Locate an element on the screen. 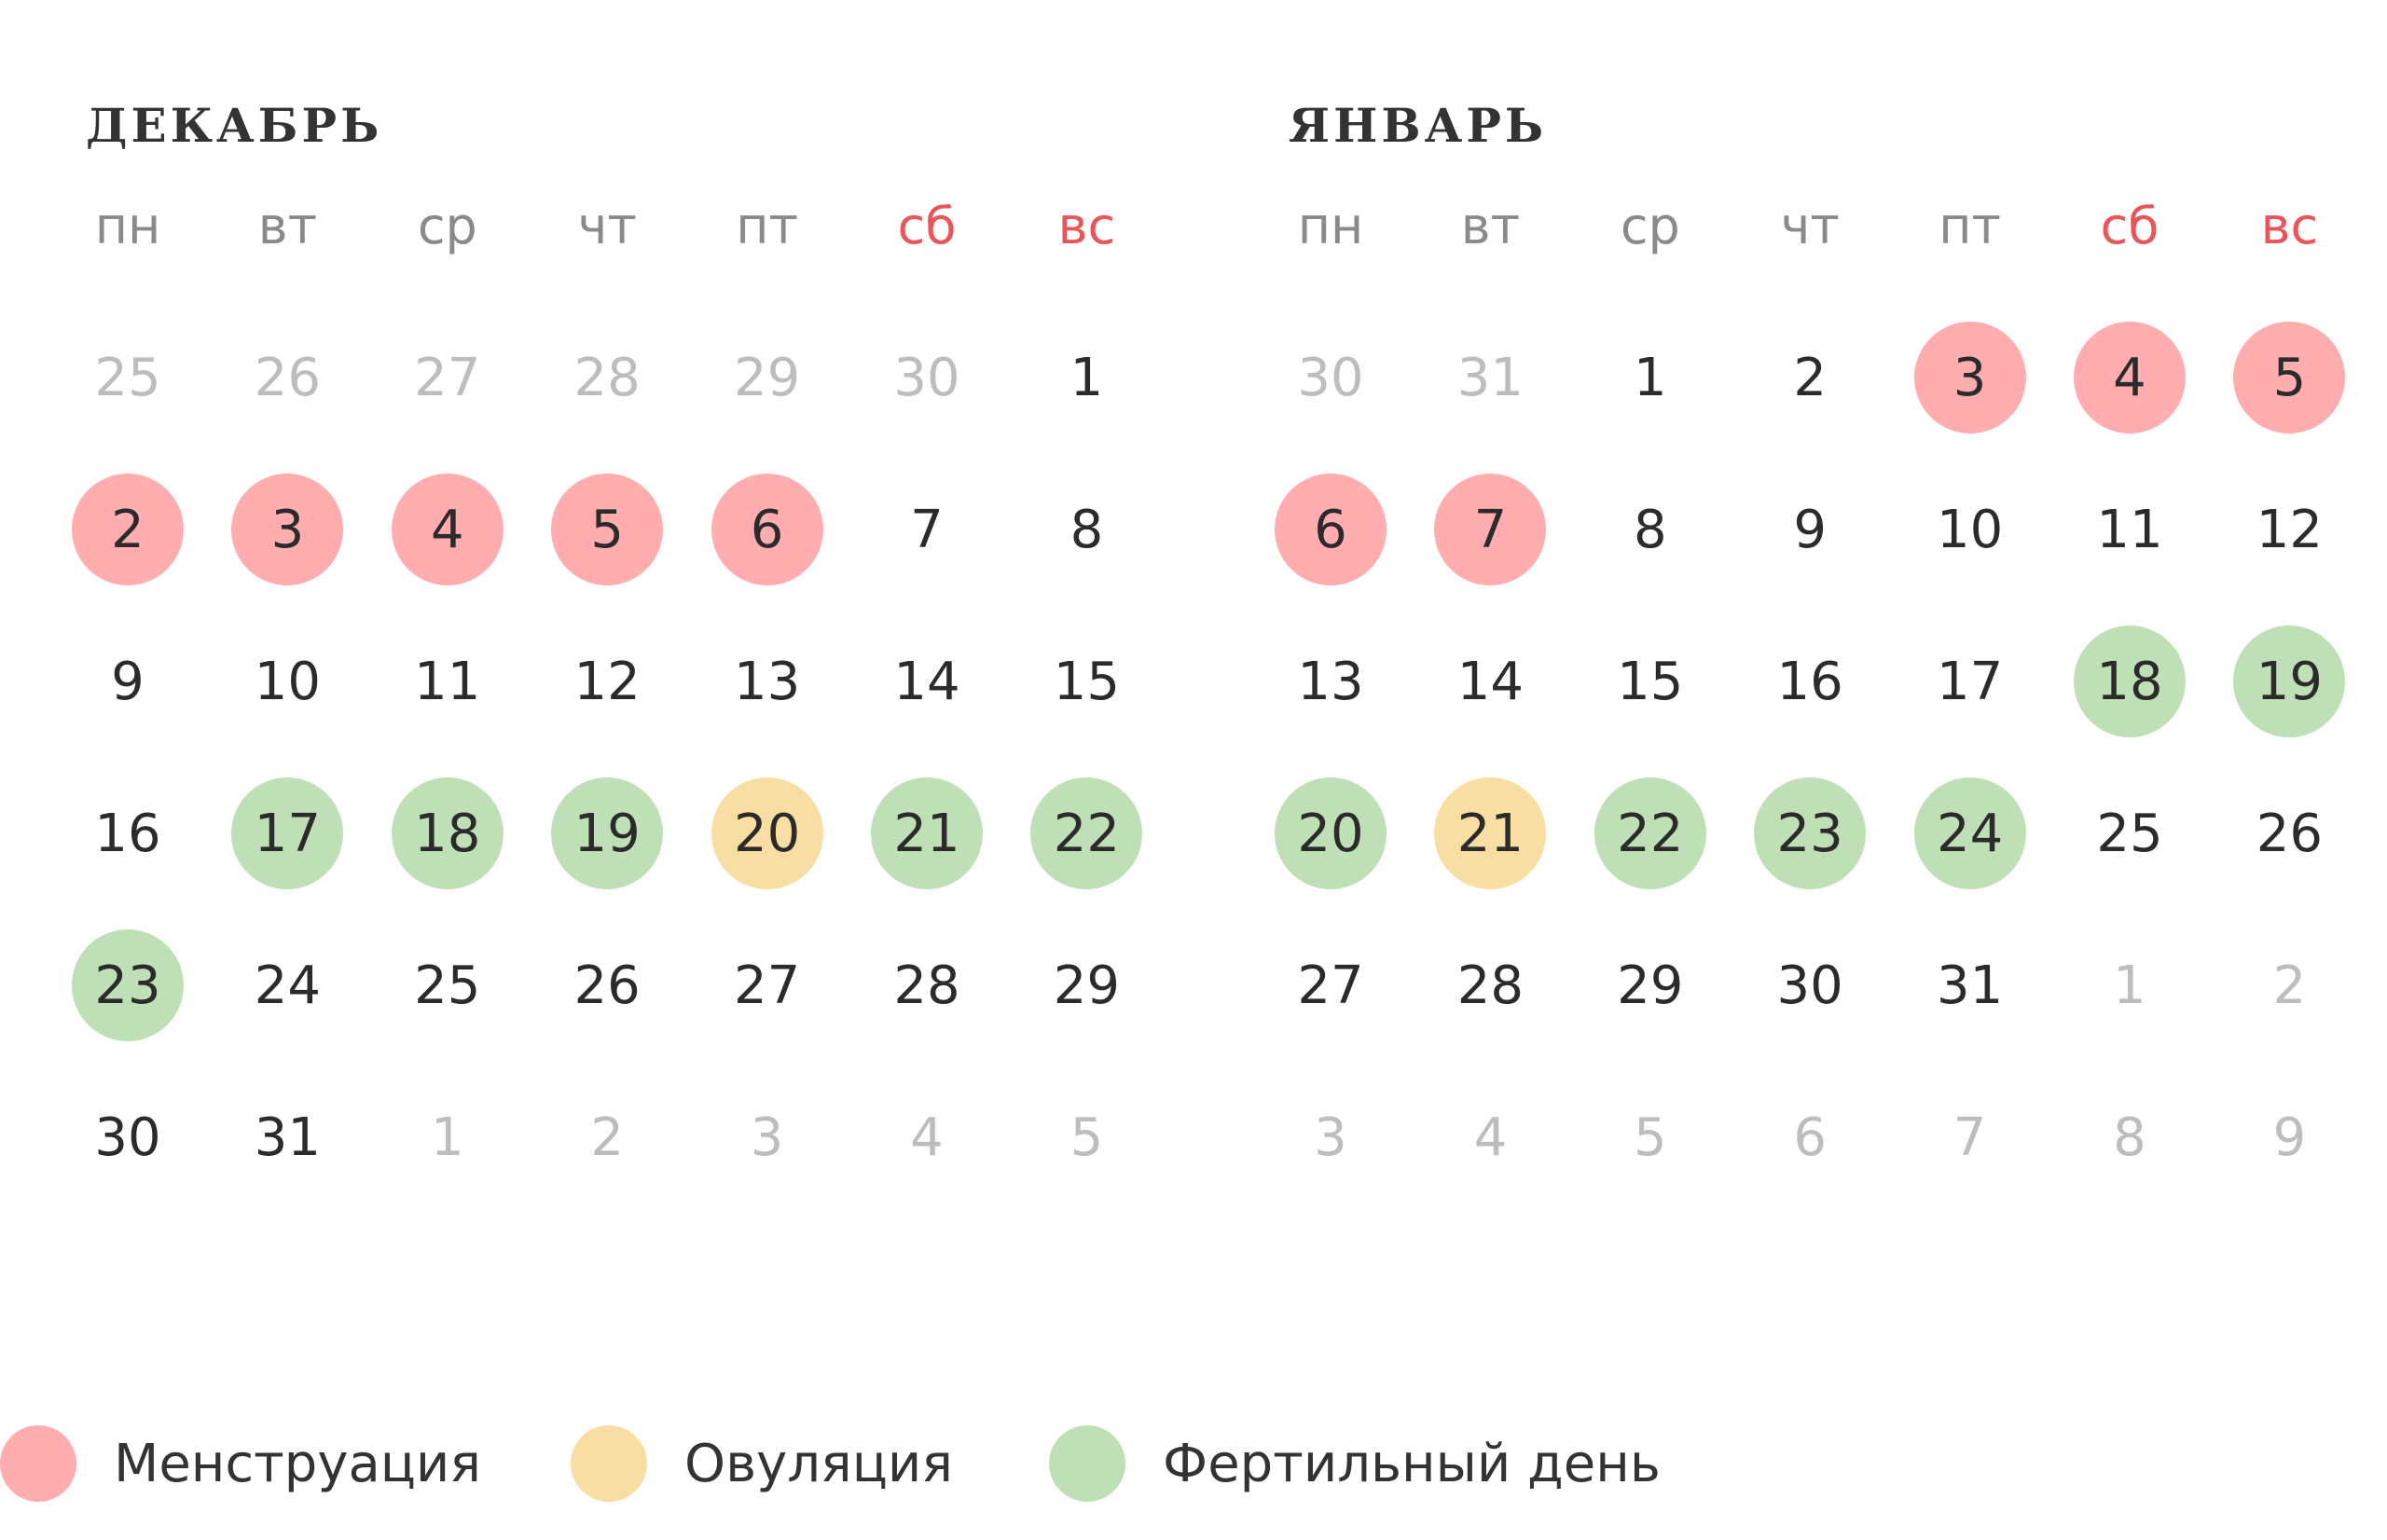 The width and height of the screenshot is (2387, 1540). day-cell-other-month: 27 is located at coordinates (447, 377).